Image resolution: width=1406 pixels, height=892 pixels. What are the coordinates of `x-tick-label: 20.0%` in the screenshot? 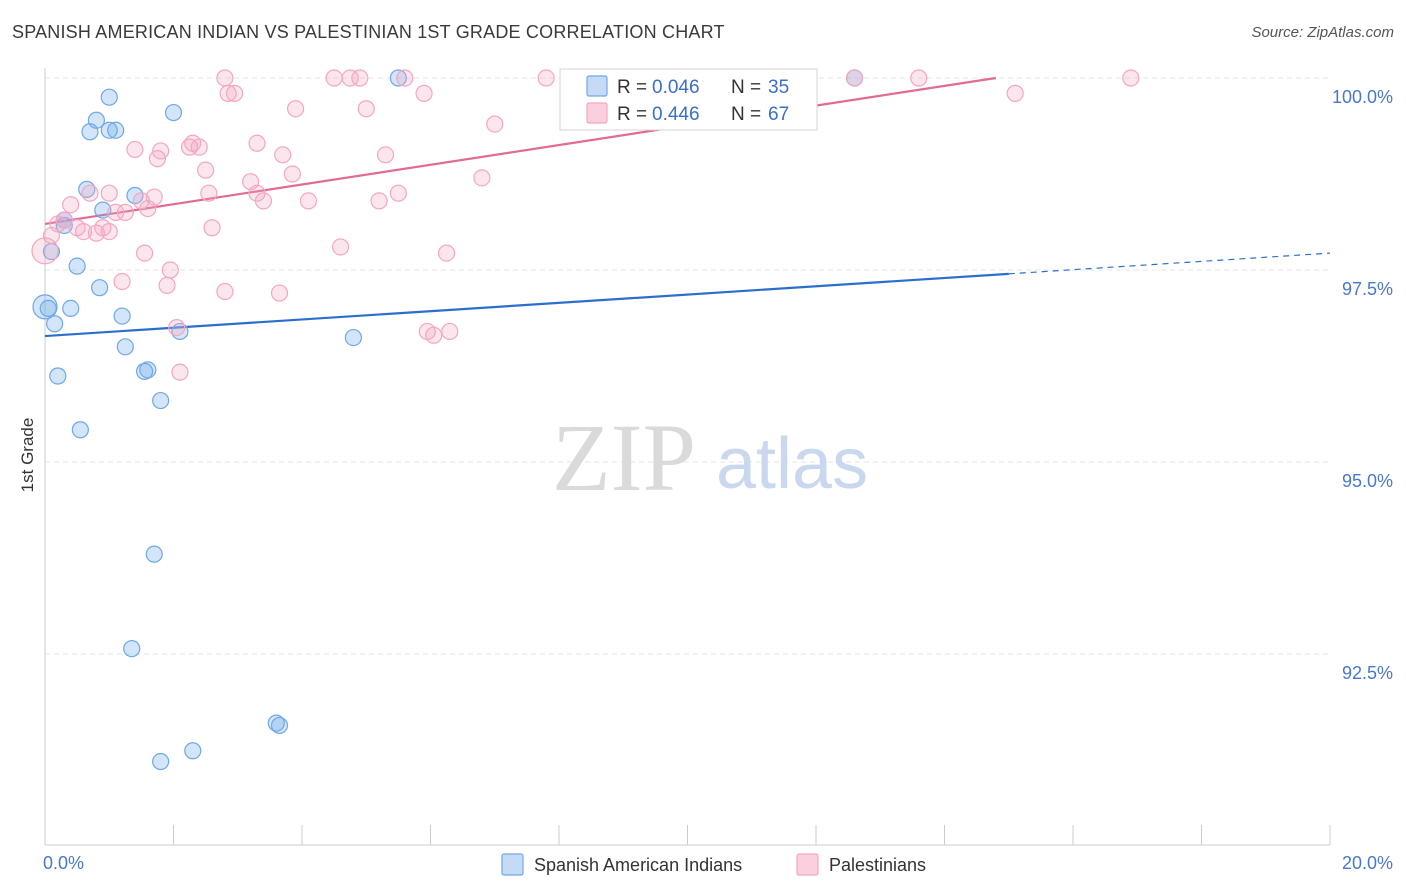 It's located at (1367, 863).